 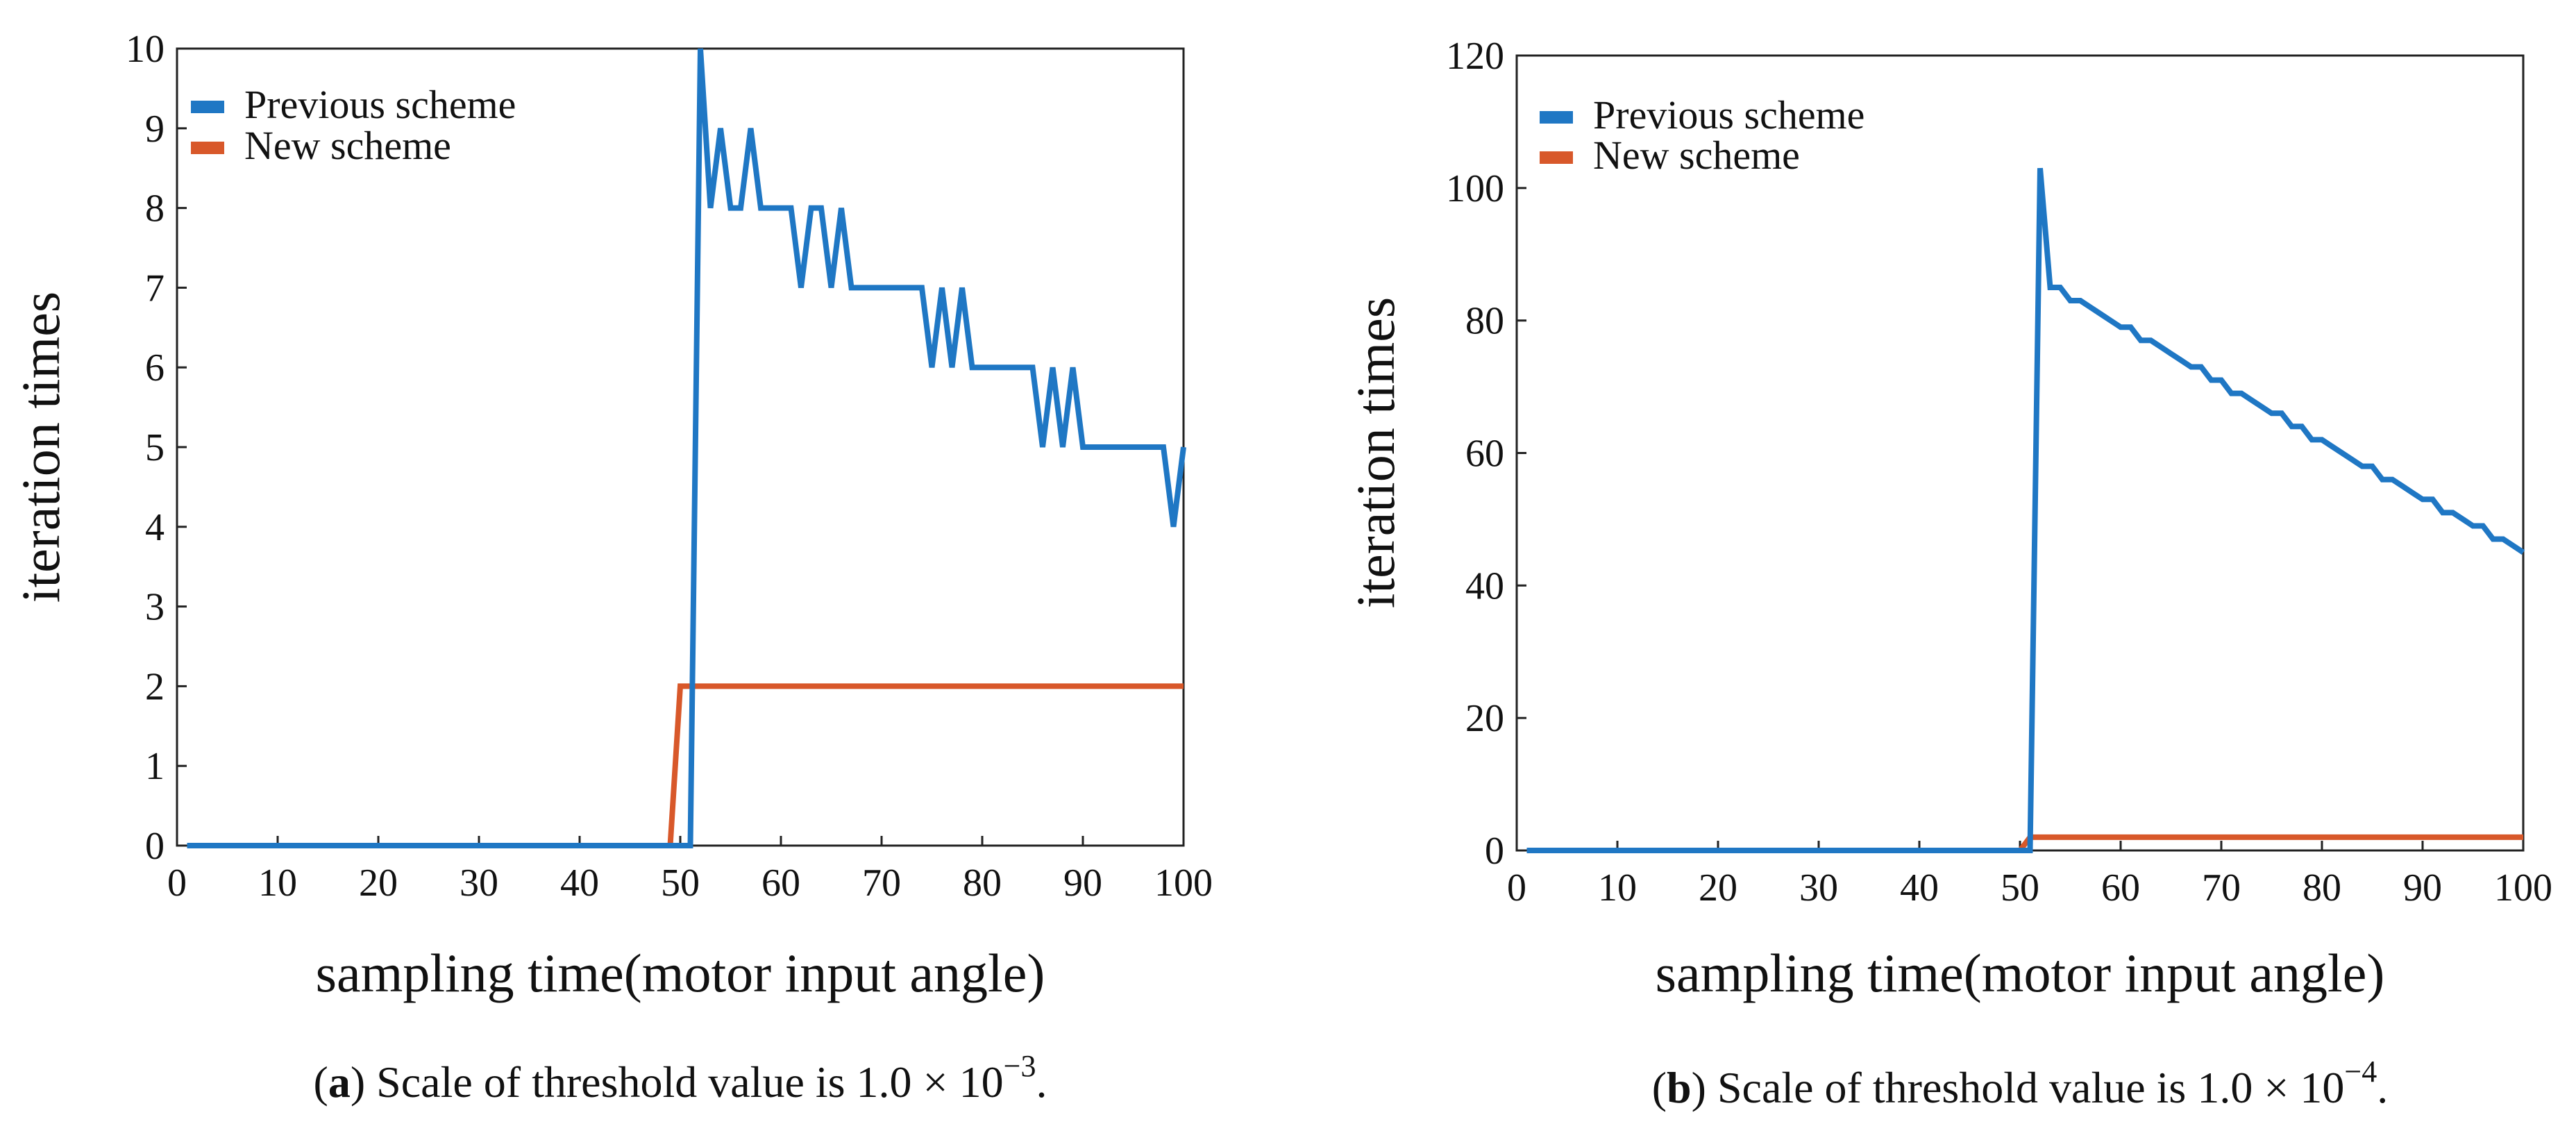 What do you see at coordinates (680, 973) in the screenshot?
I see `chart-a-x-axis-title: sampling time(motor input angle)` at bounding box center [680, 973].